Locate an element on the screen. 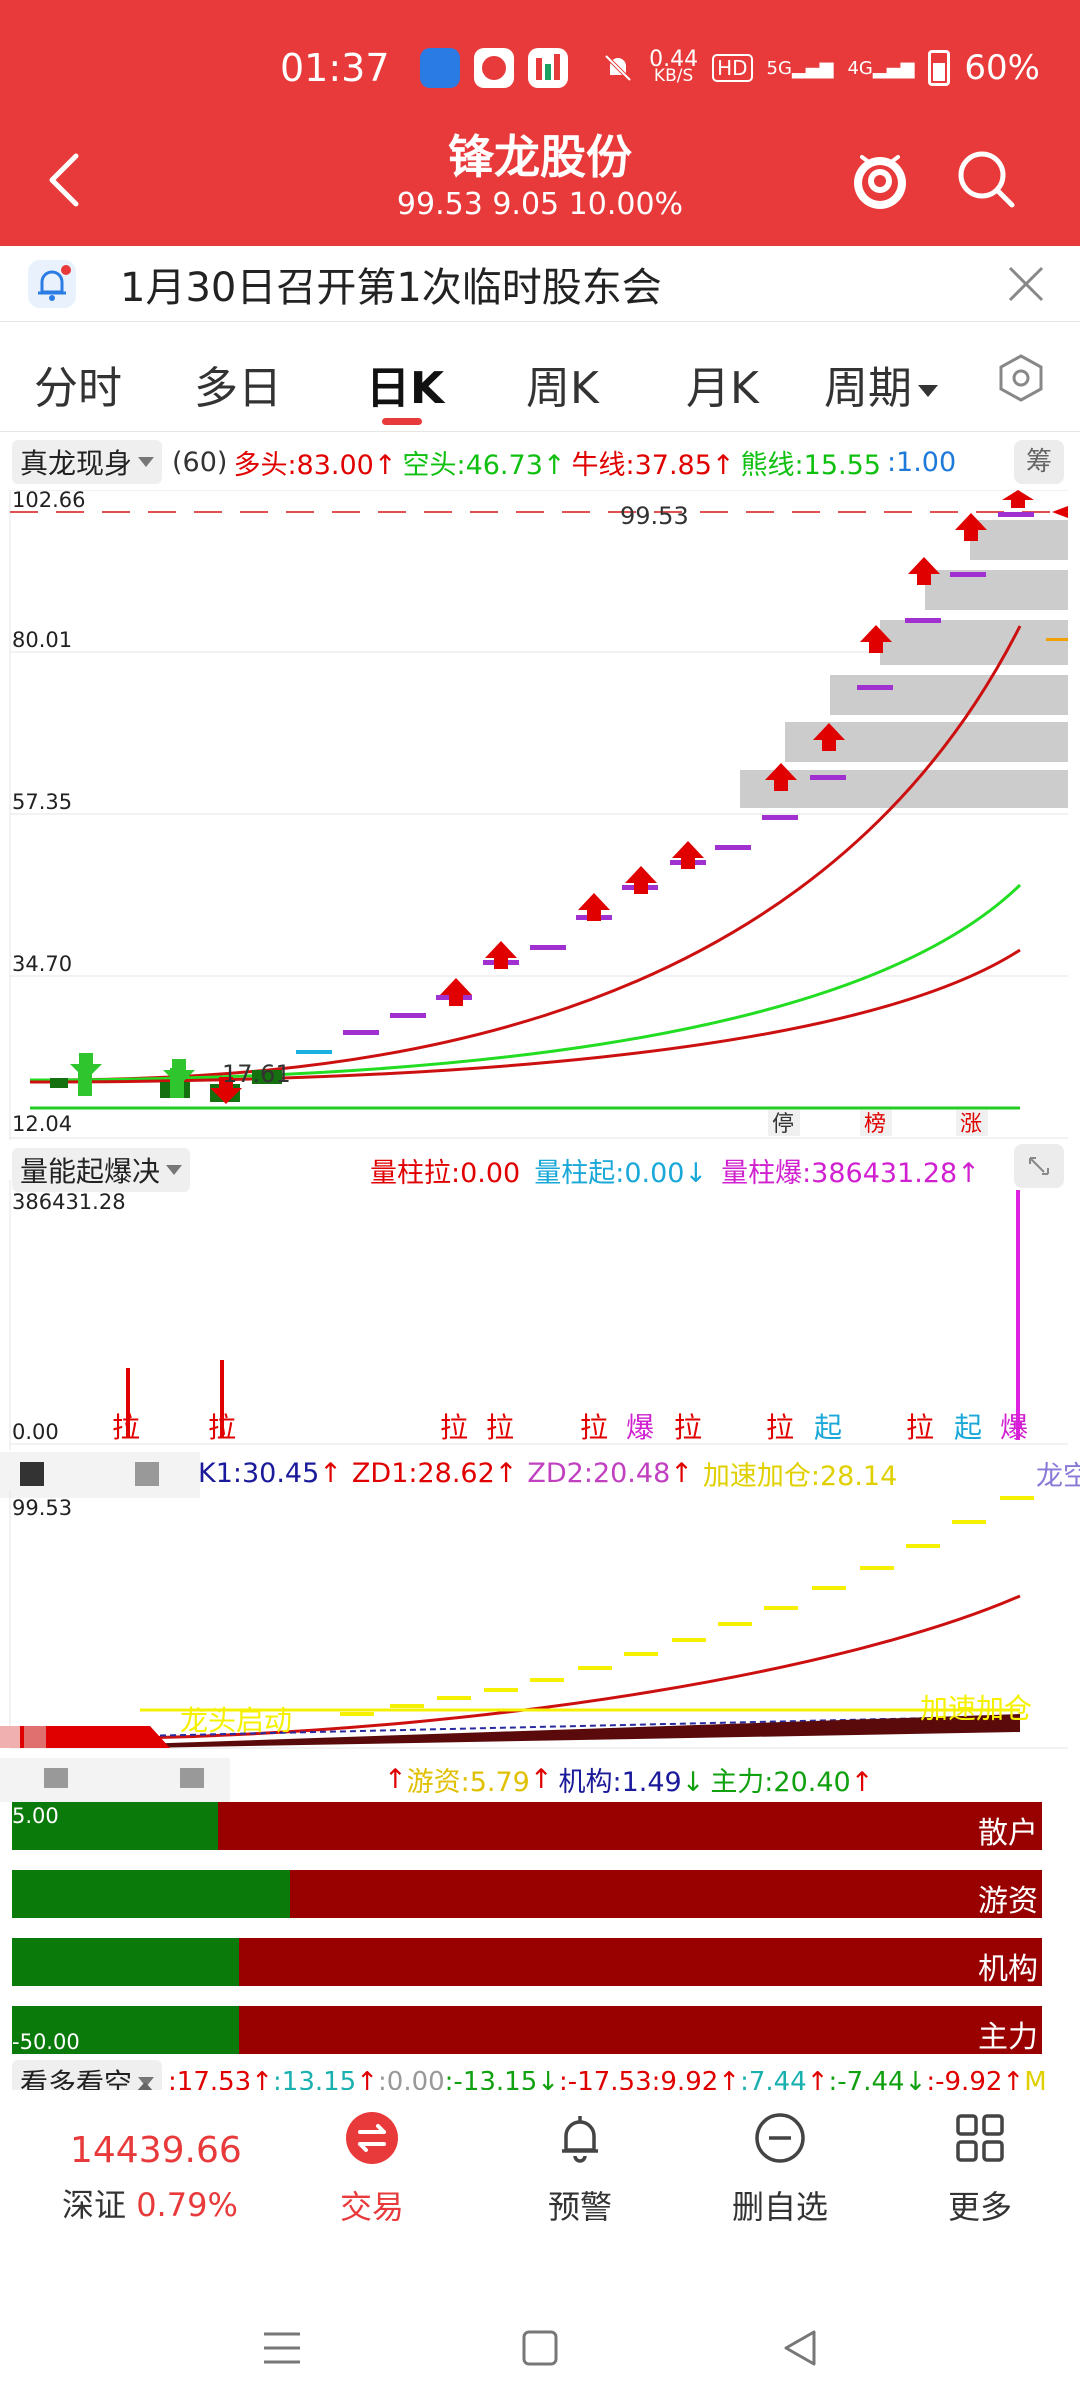 The height and width of the screenshot is (2400, 1080). legend-vol-rise: 量柱起:0.00↓ is located at coordinates (620, 1170).